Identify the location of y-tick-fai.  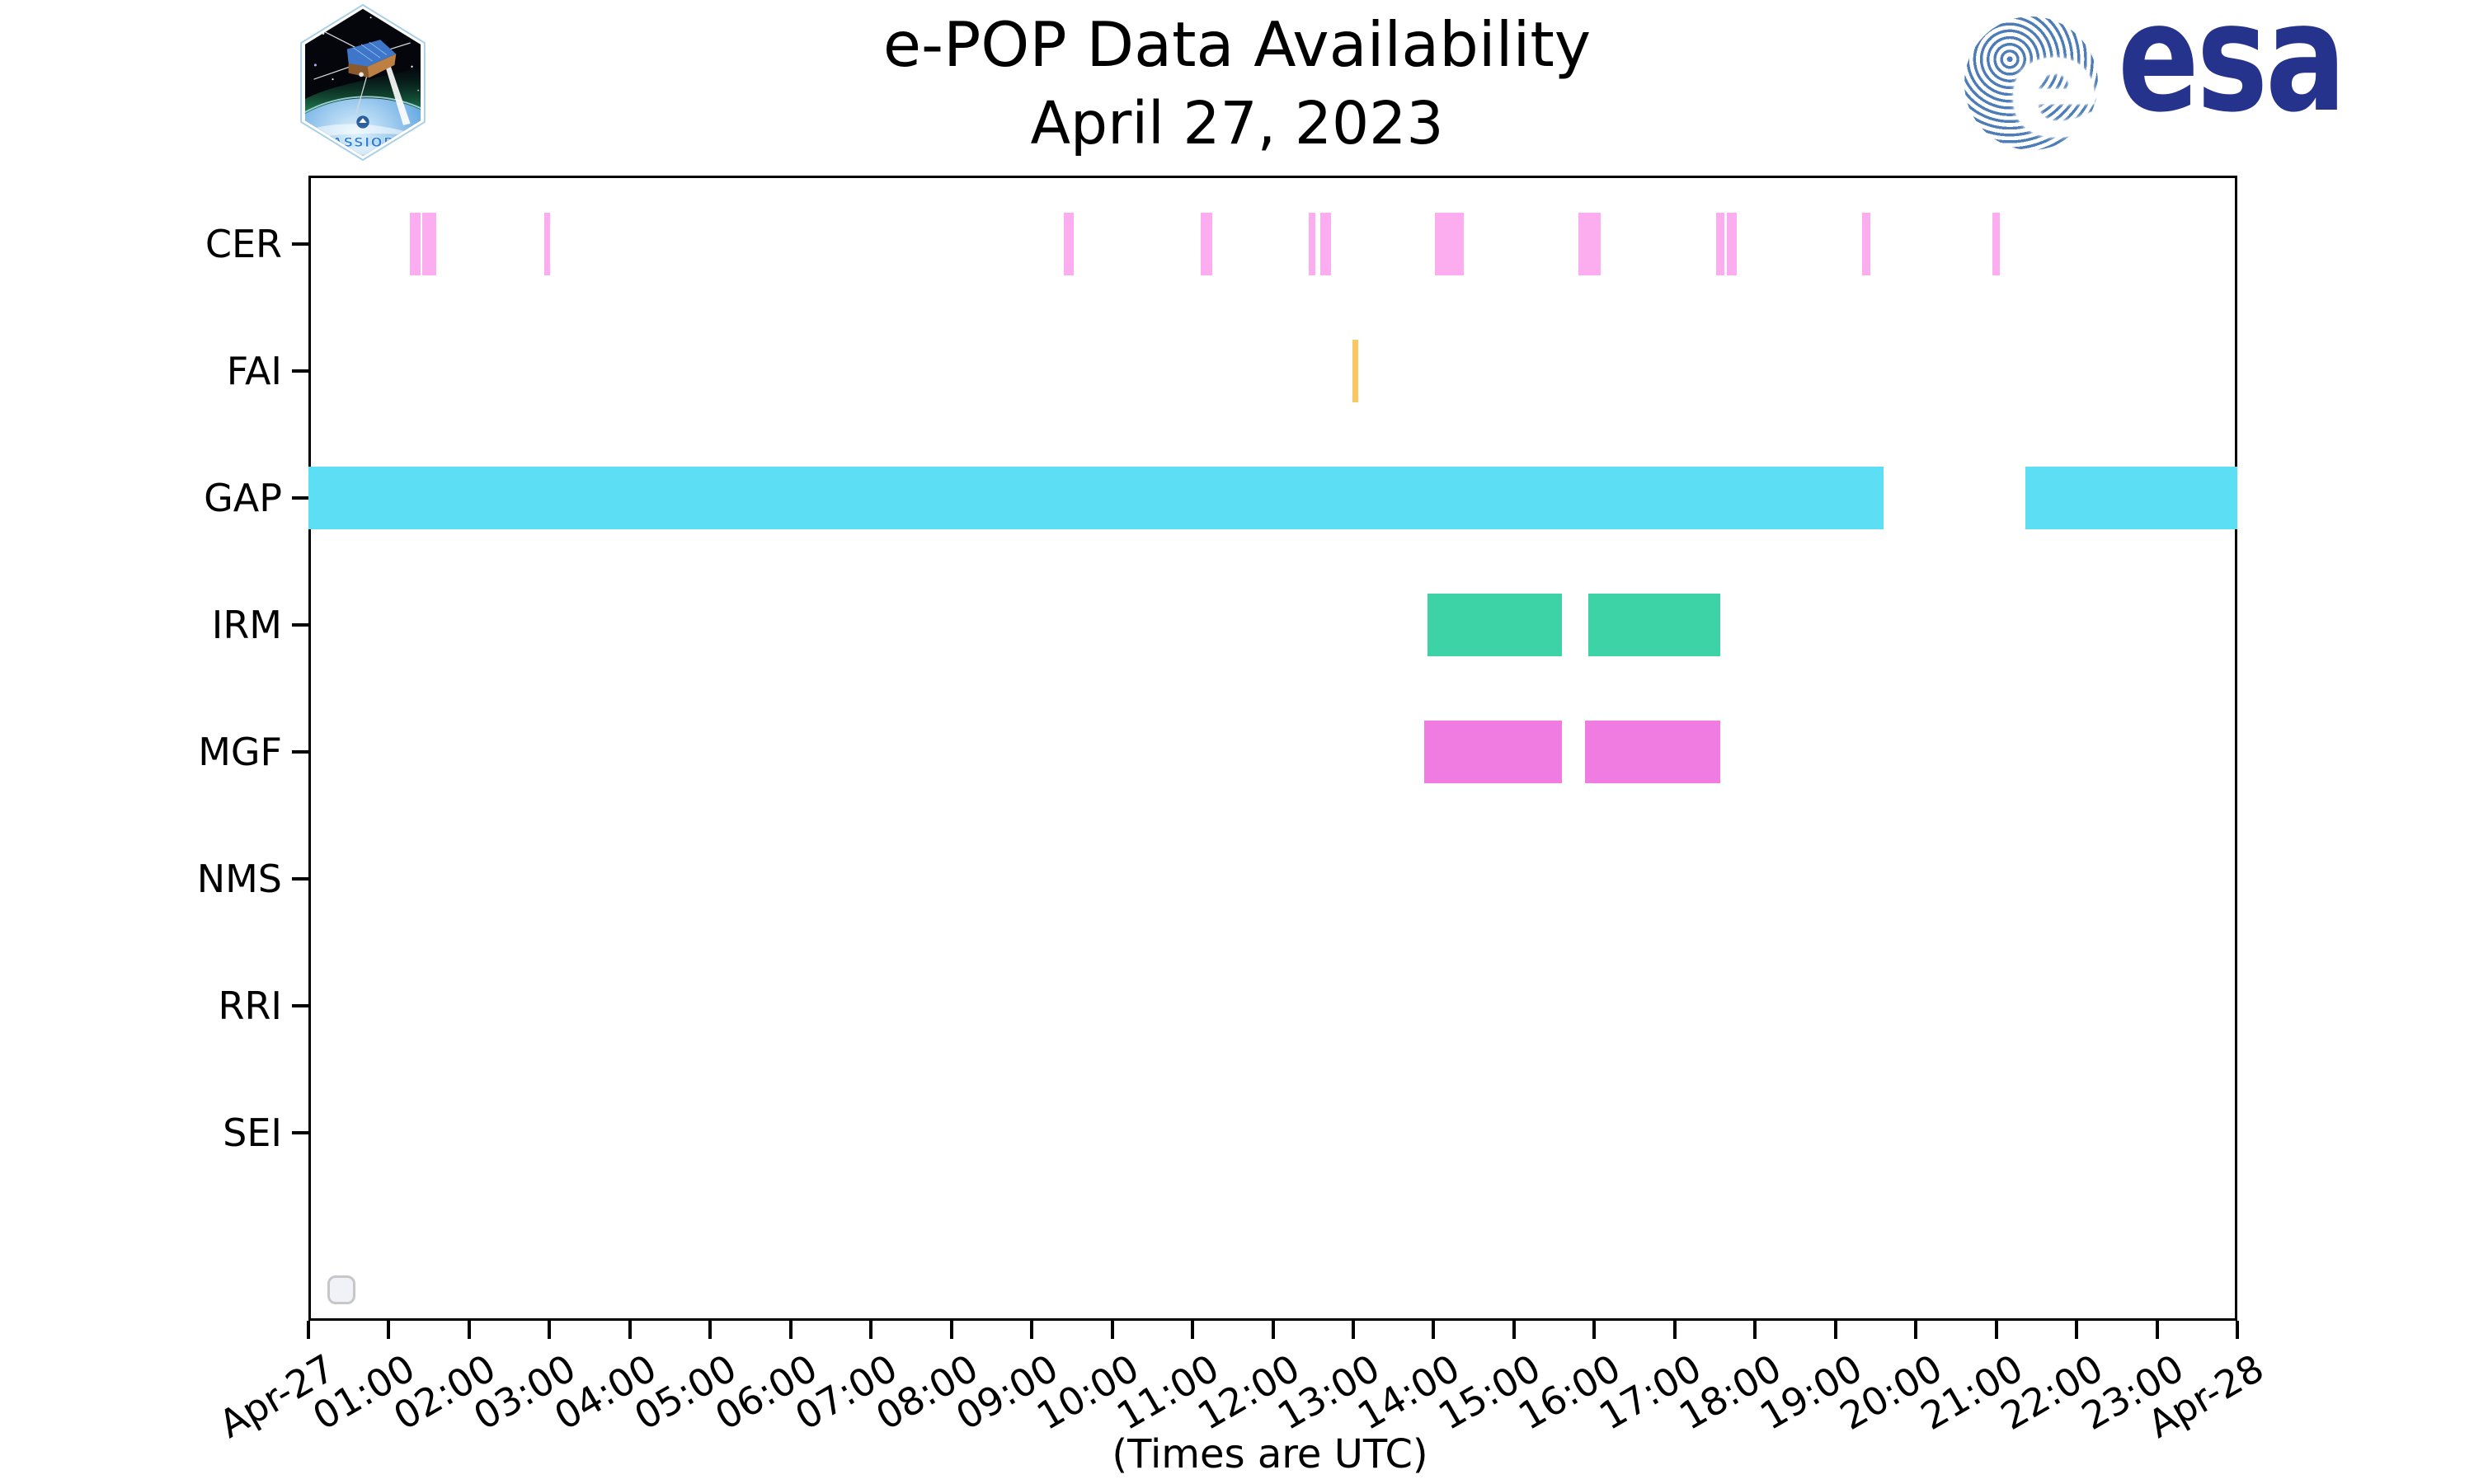
(300, 371).